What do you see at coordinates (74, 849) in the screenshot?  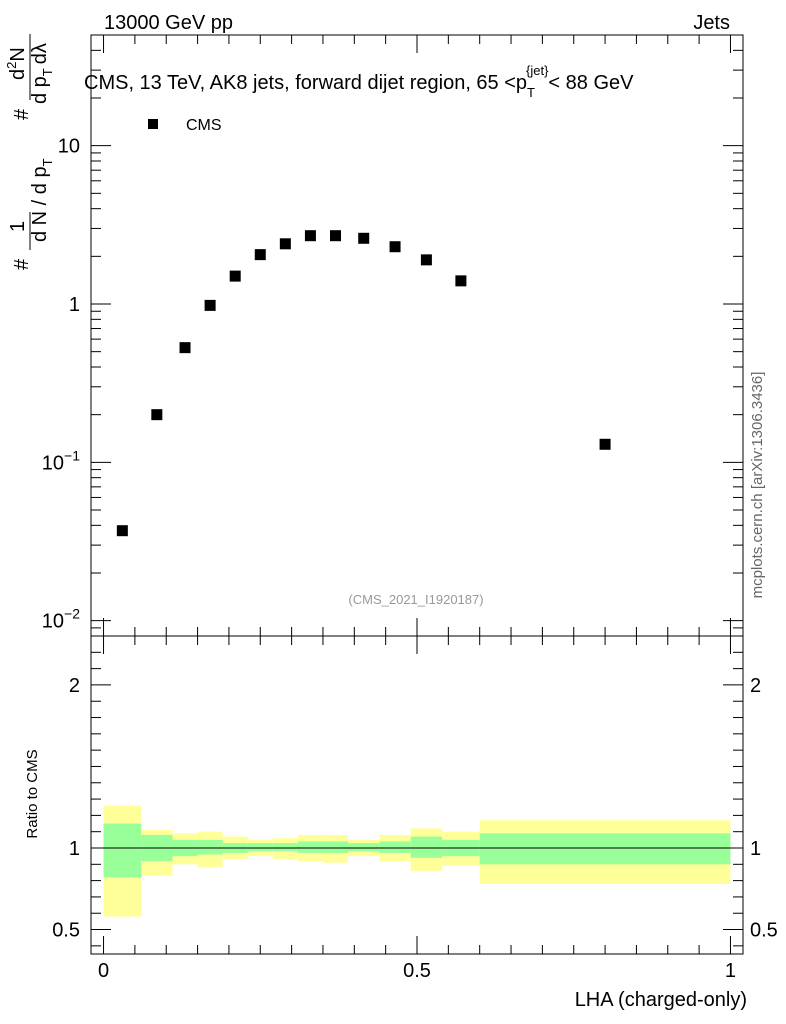 I see `ratio-y-tick-label-1: 1` at bounding box center [74, 849].